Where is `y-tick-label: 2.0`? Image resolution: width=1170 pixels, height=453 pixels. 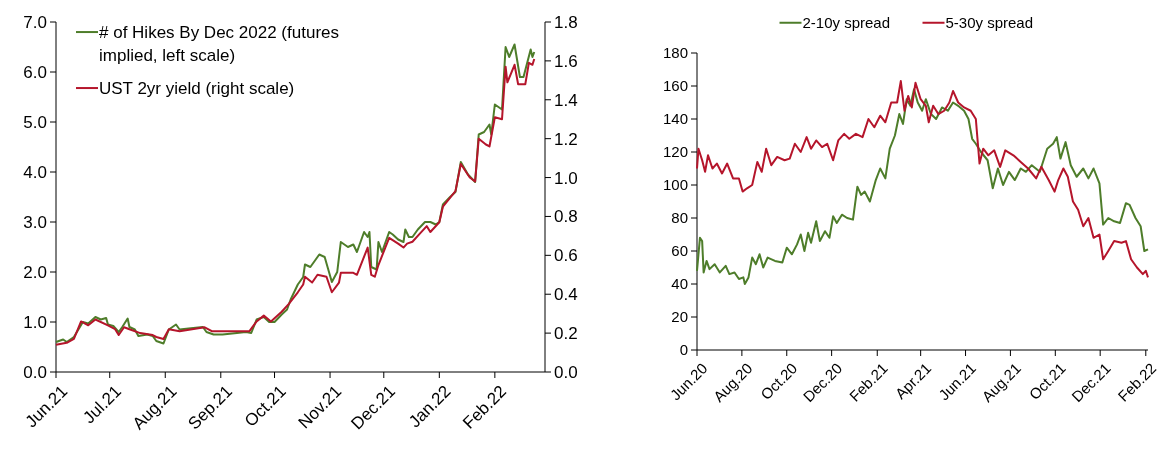 y-tick-label: 2.0 is located at coordinates (35, 272).